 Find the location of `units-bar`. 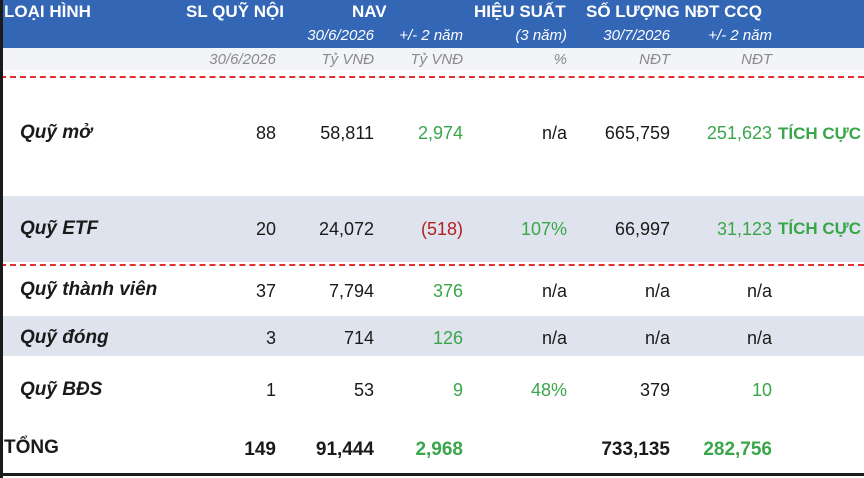

units-bar is located at coordinates (432, 59).